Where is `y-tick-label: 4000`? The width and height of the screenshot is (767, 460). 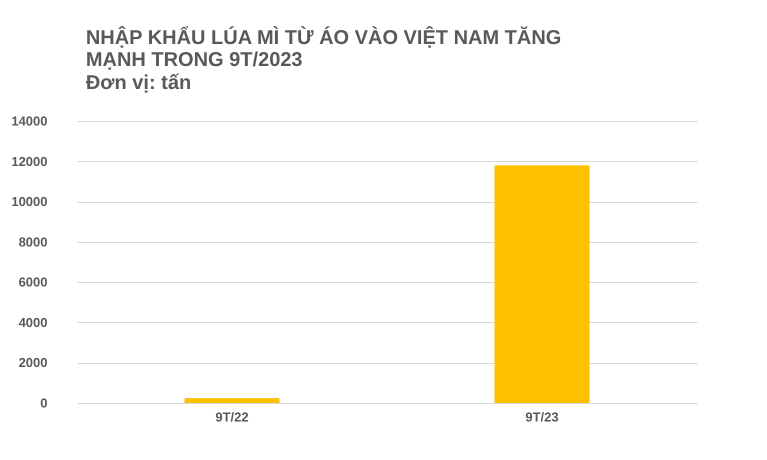
y-tick-label: 4000 is located at coordinates (33, 322).